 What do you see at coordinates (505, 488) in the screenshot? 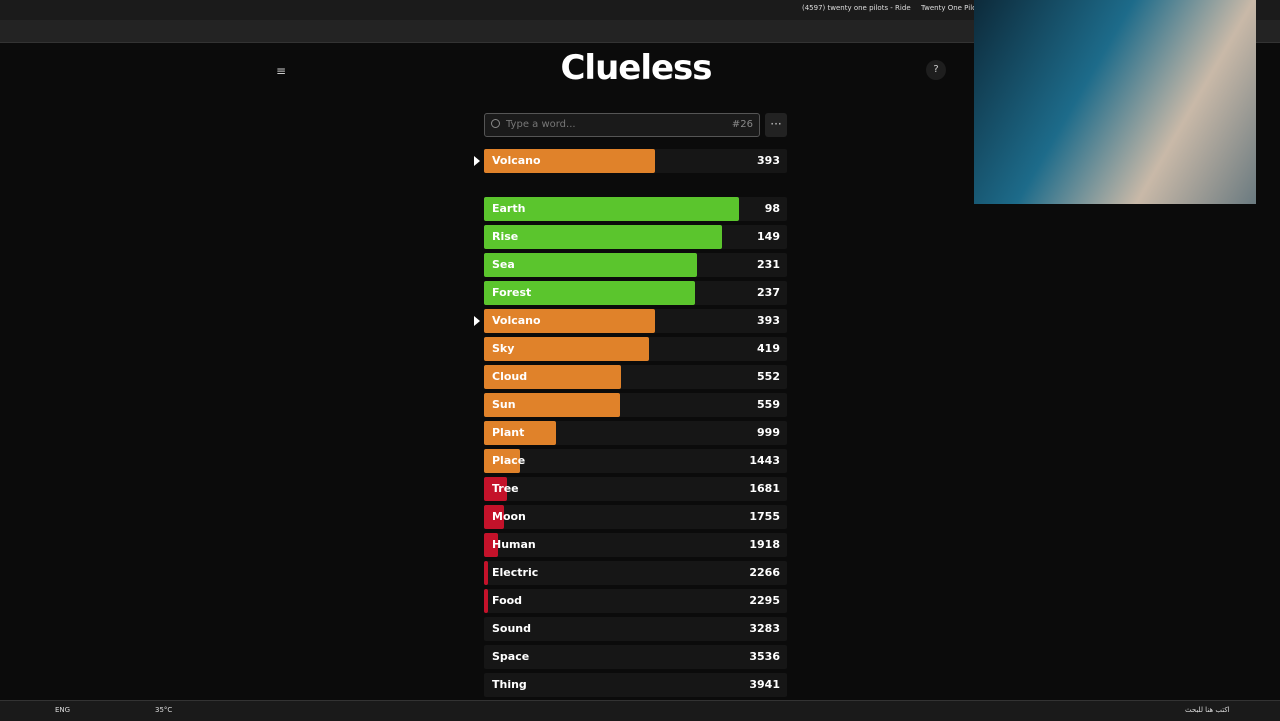
I see `guess-word: Tree` at bounding box center [505, 488].